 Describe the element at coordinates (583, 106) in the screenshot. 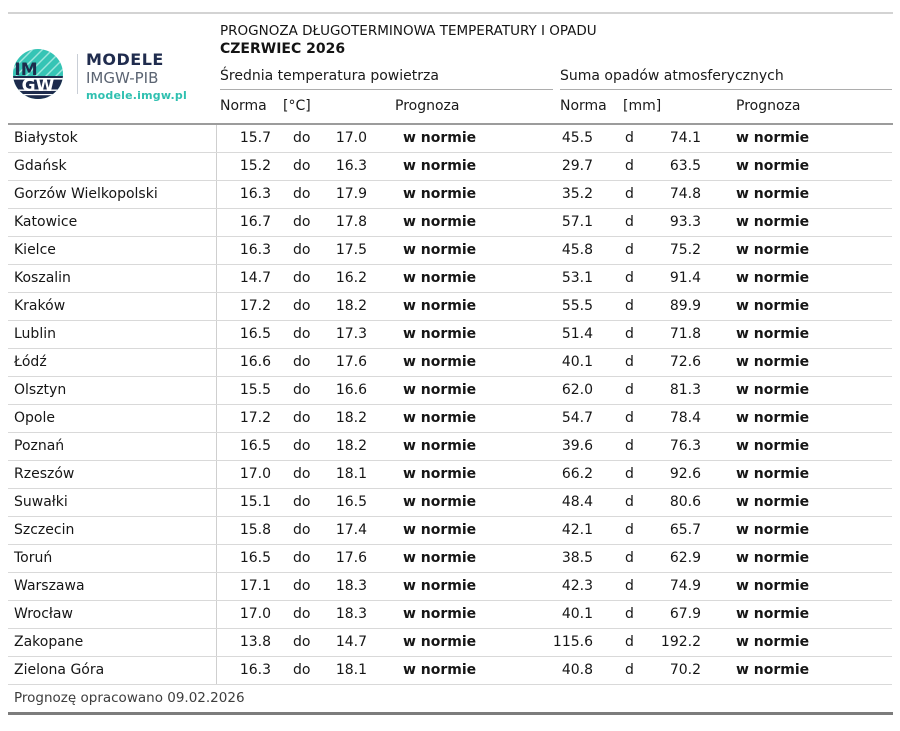

I see `precip-norma-header: Norma` at that location.